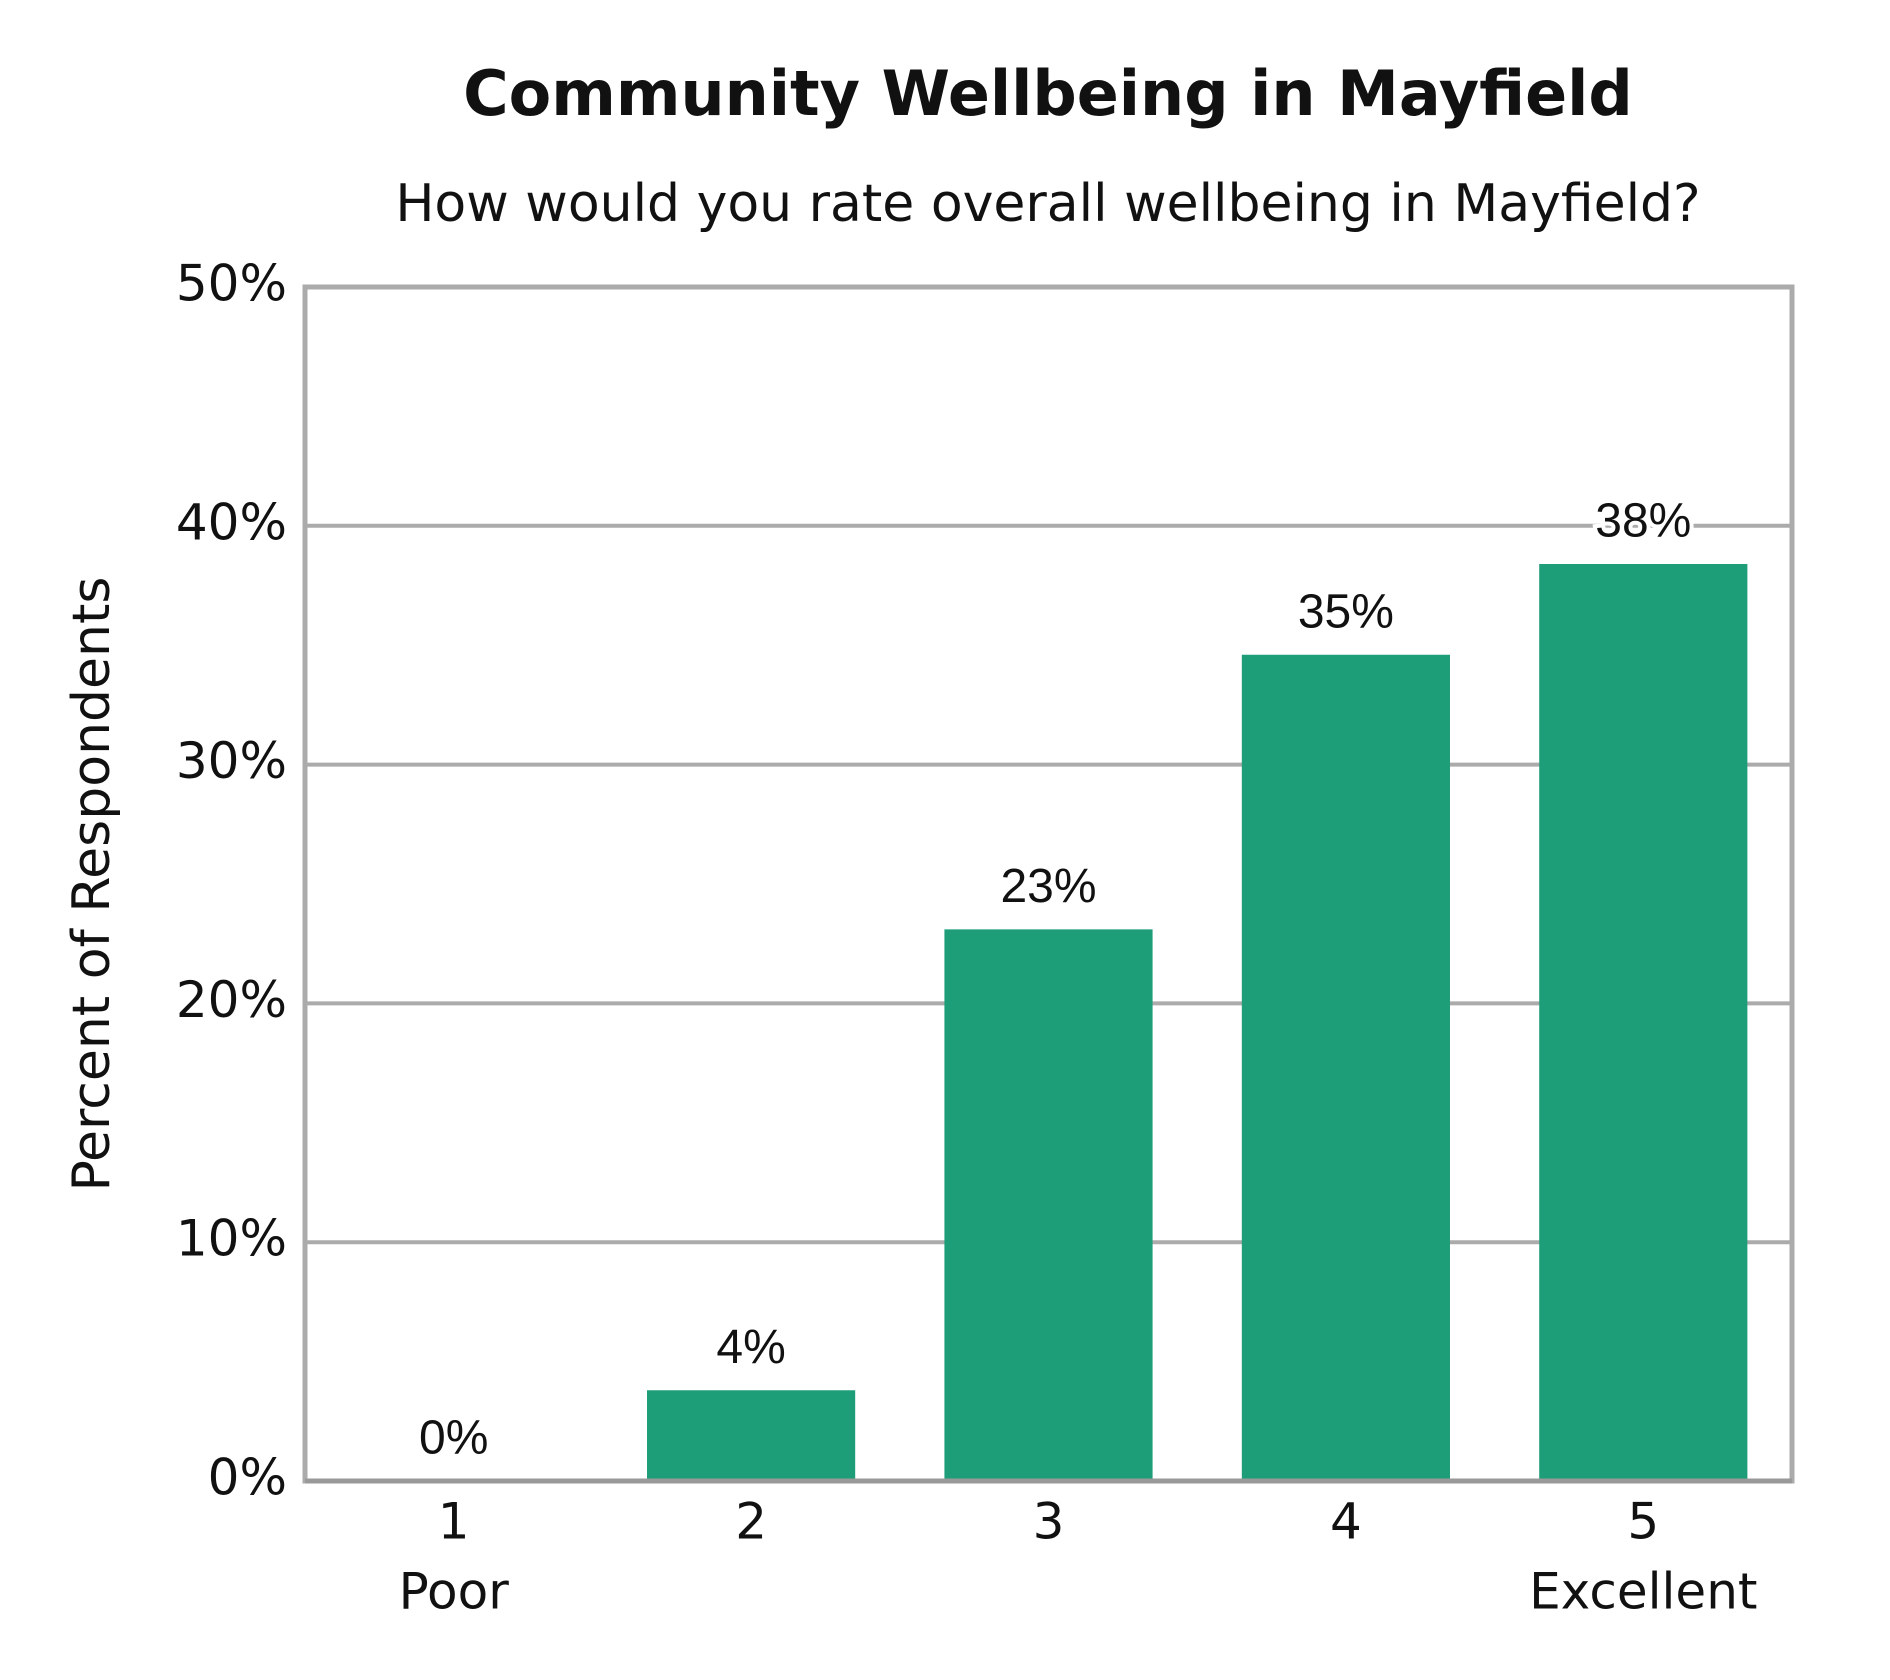 The width and height of the screenshot is (1890, 1680). What do you see at coordinates (1643, 1592) in the screenshot?
I see `x-tick-sublabel: Excellent` at bounding box center [1643, 1592].